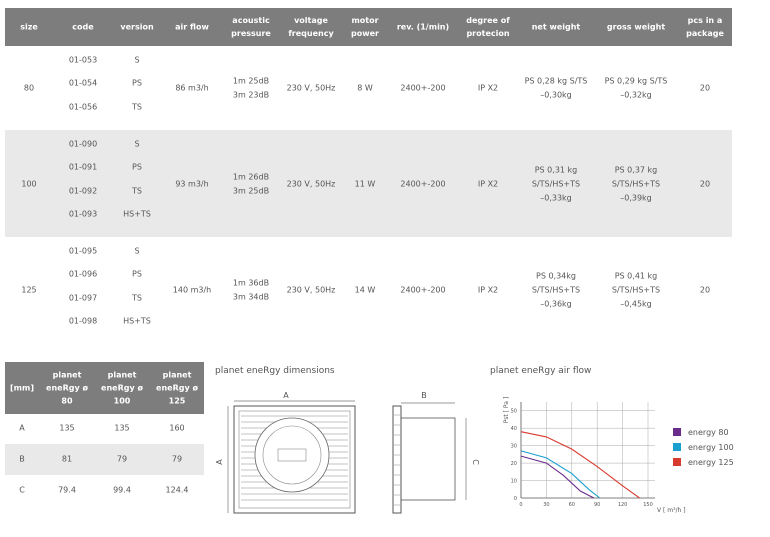  I want to click on table-cell: 01-095, so click(83, 250).